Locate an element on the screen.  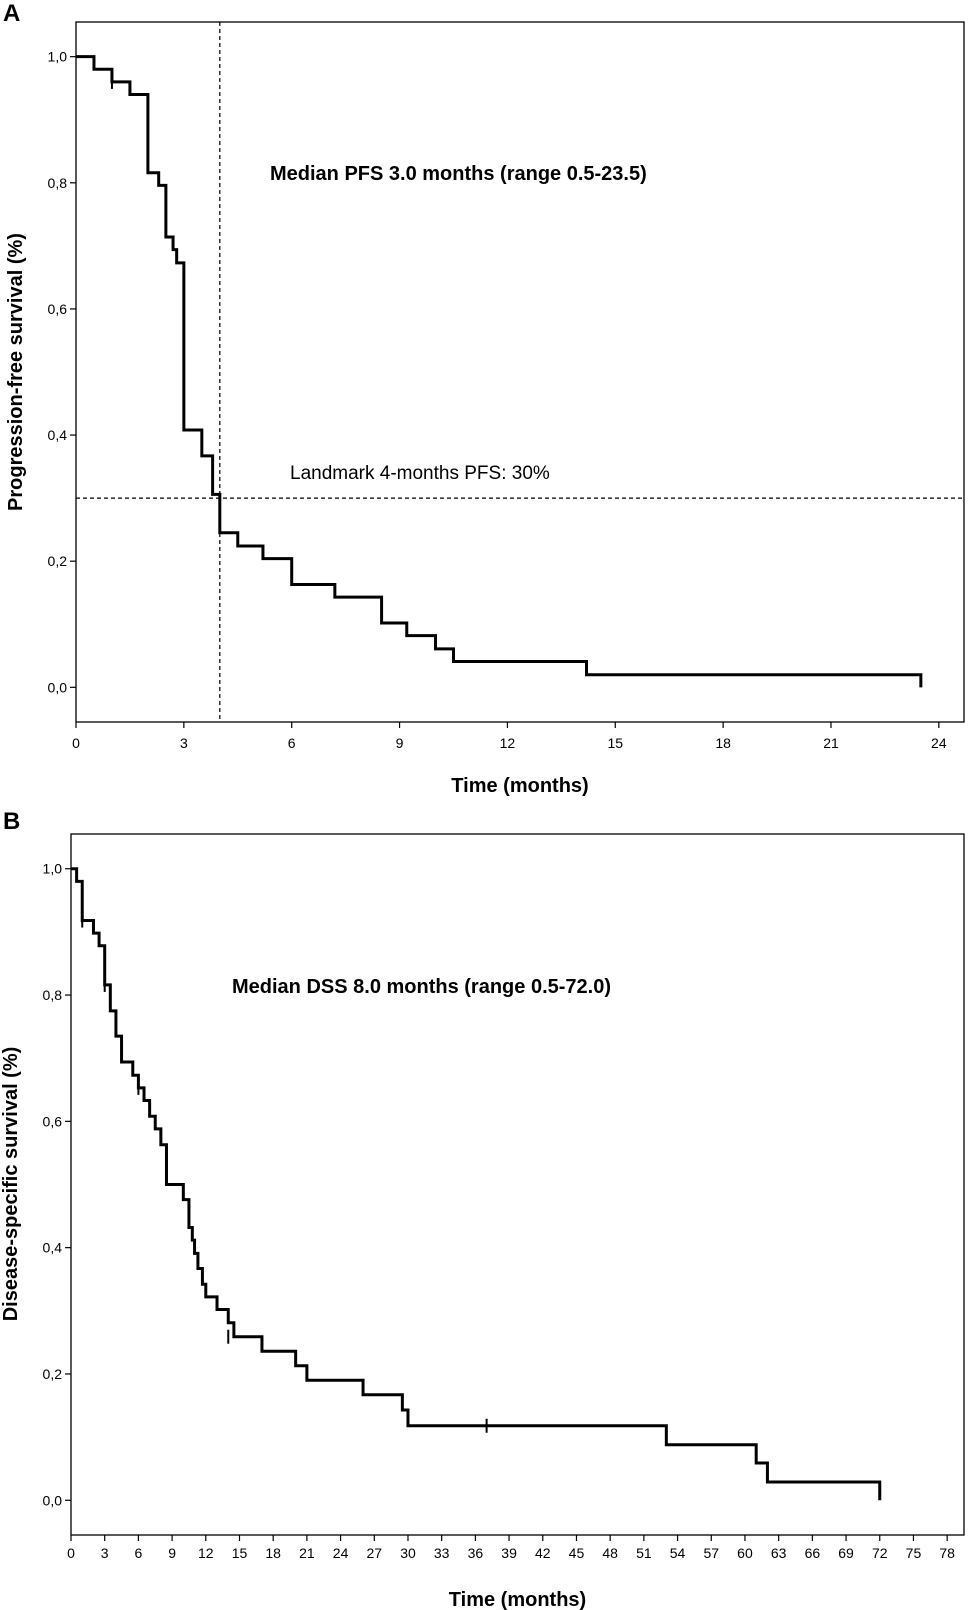
chart-a-x-tick-label: 0 is located at coordinates (76, 743).